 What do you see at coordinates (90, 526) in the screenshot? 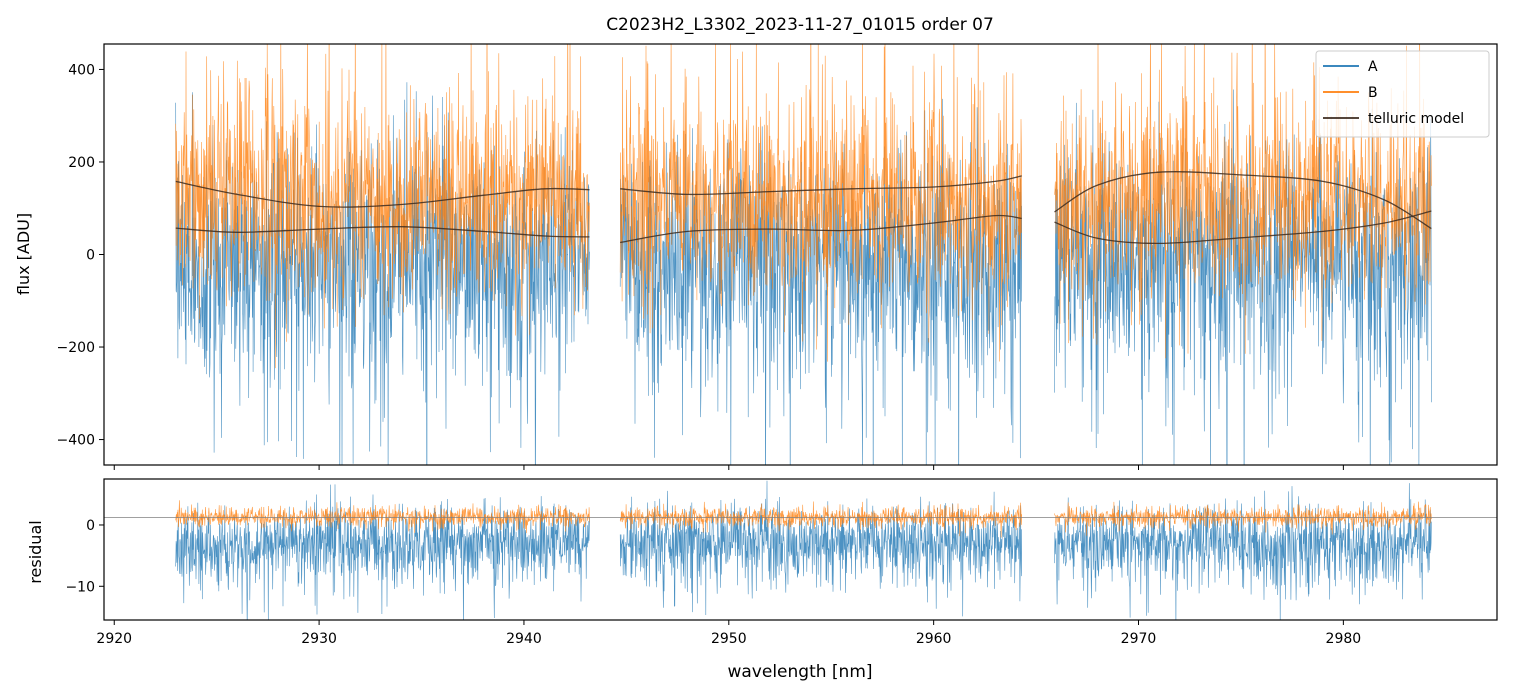
I see `residual-y-tick-label: 0` at bounding box center [90, 526].